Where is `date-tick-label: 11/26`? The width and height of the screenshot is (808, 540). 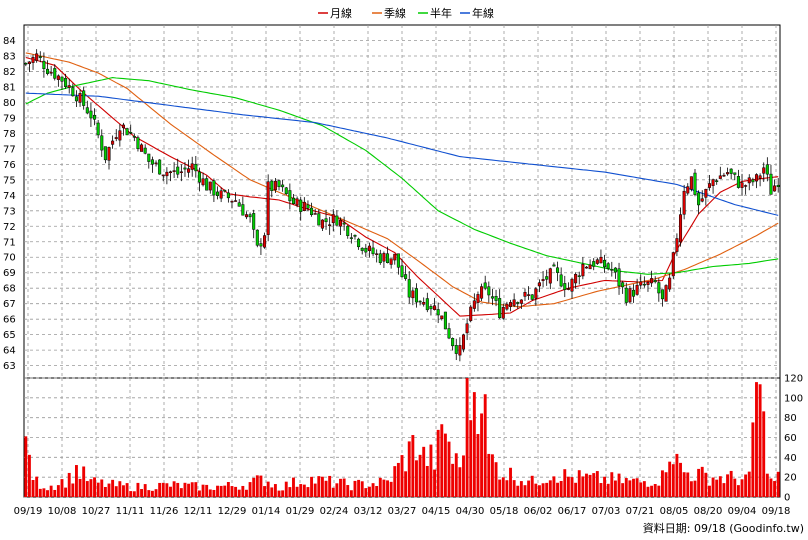 date-tick-label: 11/26 is located at coordinates (164, 511).